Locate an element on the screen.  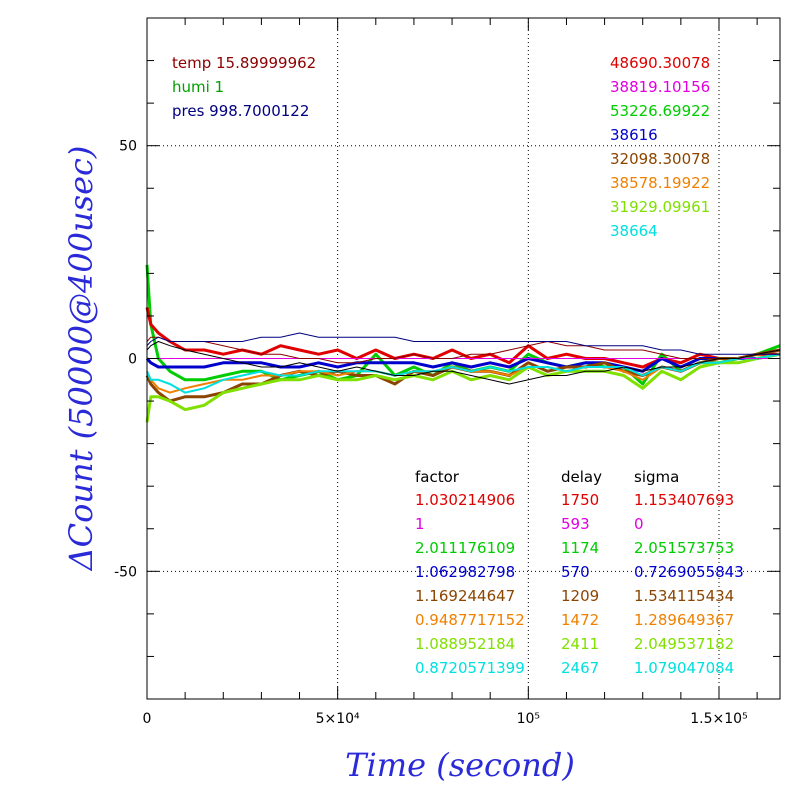
table-cell-sigma: 2.049537182 is located at coordinates (684, 644).